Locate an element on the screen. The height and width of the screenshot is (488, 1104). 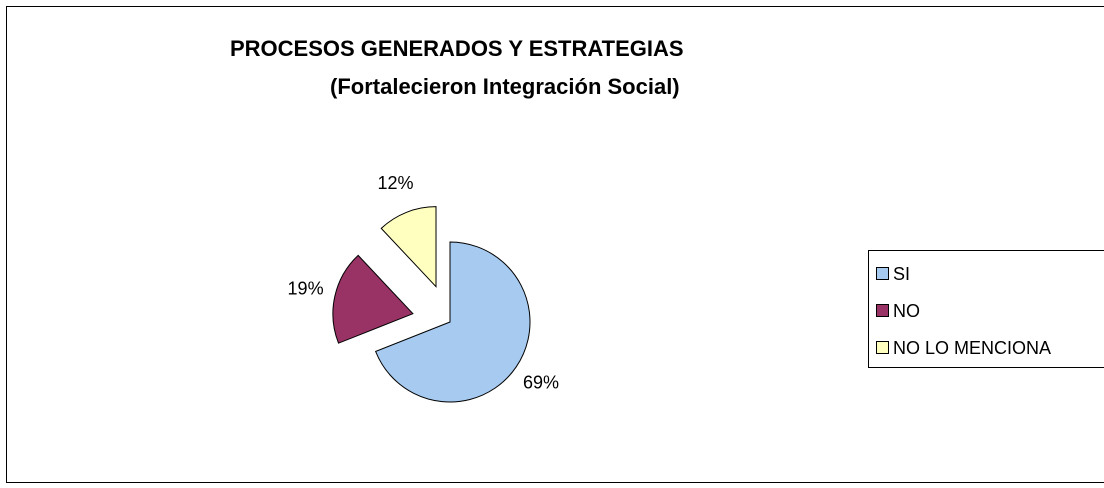
chart-title: PROCESOS GENERADOS Y ESTRATEGIAS is located at coordinates (457, 48).